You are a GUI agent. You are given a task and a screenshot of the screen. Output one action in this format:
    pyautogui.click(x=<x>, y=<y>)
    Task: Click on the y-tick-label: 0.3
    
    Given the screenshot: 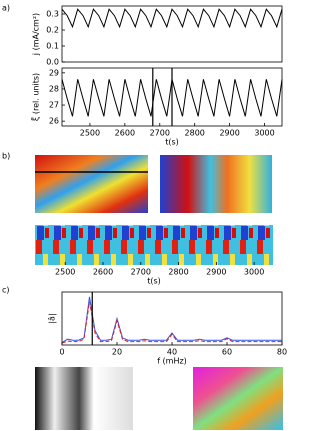 What is the action you would take?
    pyautogui.click(x=52, y=14)
    